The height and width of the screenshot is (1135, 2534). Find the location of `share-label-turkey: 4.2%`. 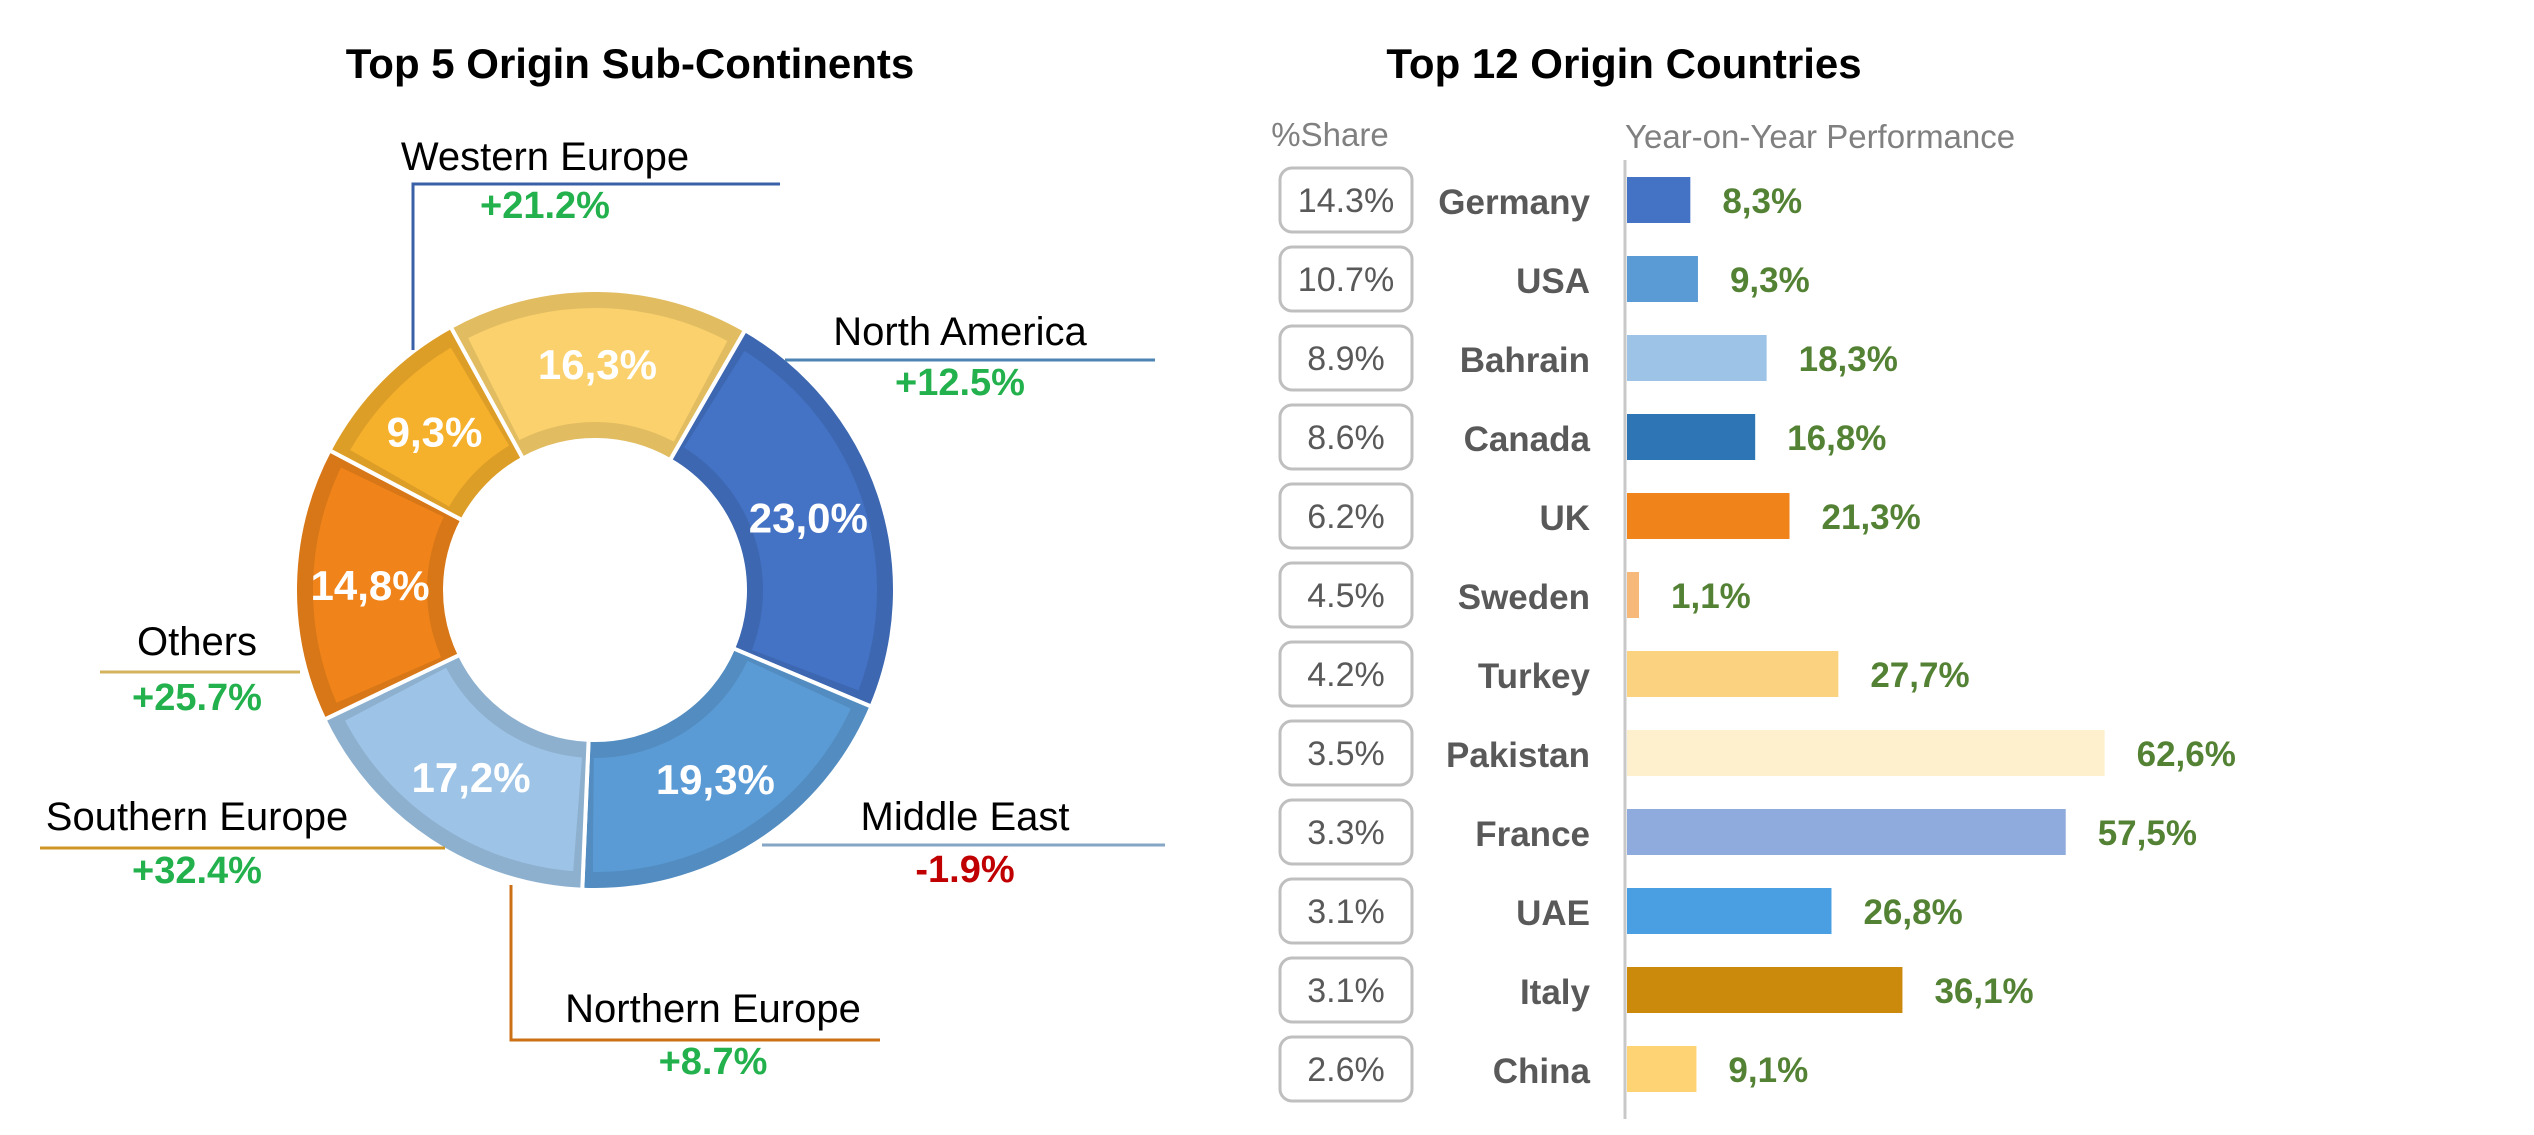

share-label-turkey: 4.2% is located at coordinates (1346, 675).